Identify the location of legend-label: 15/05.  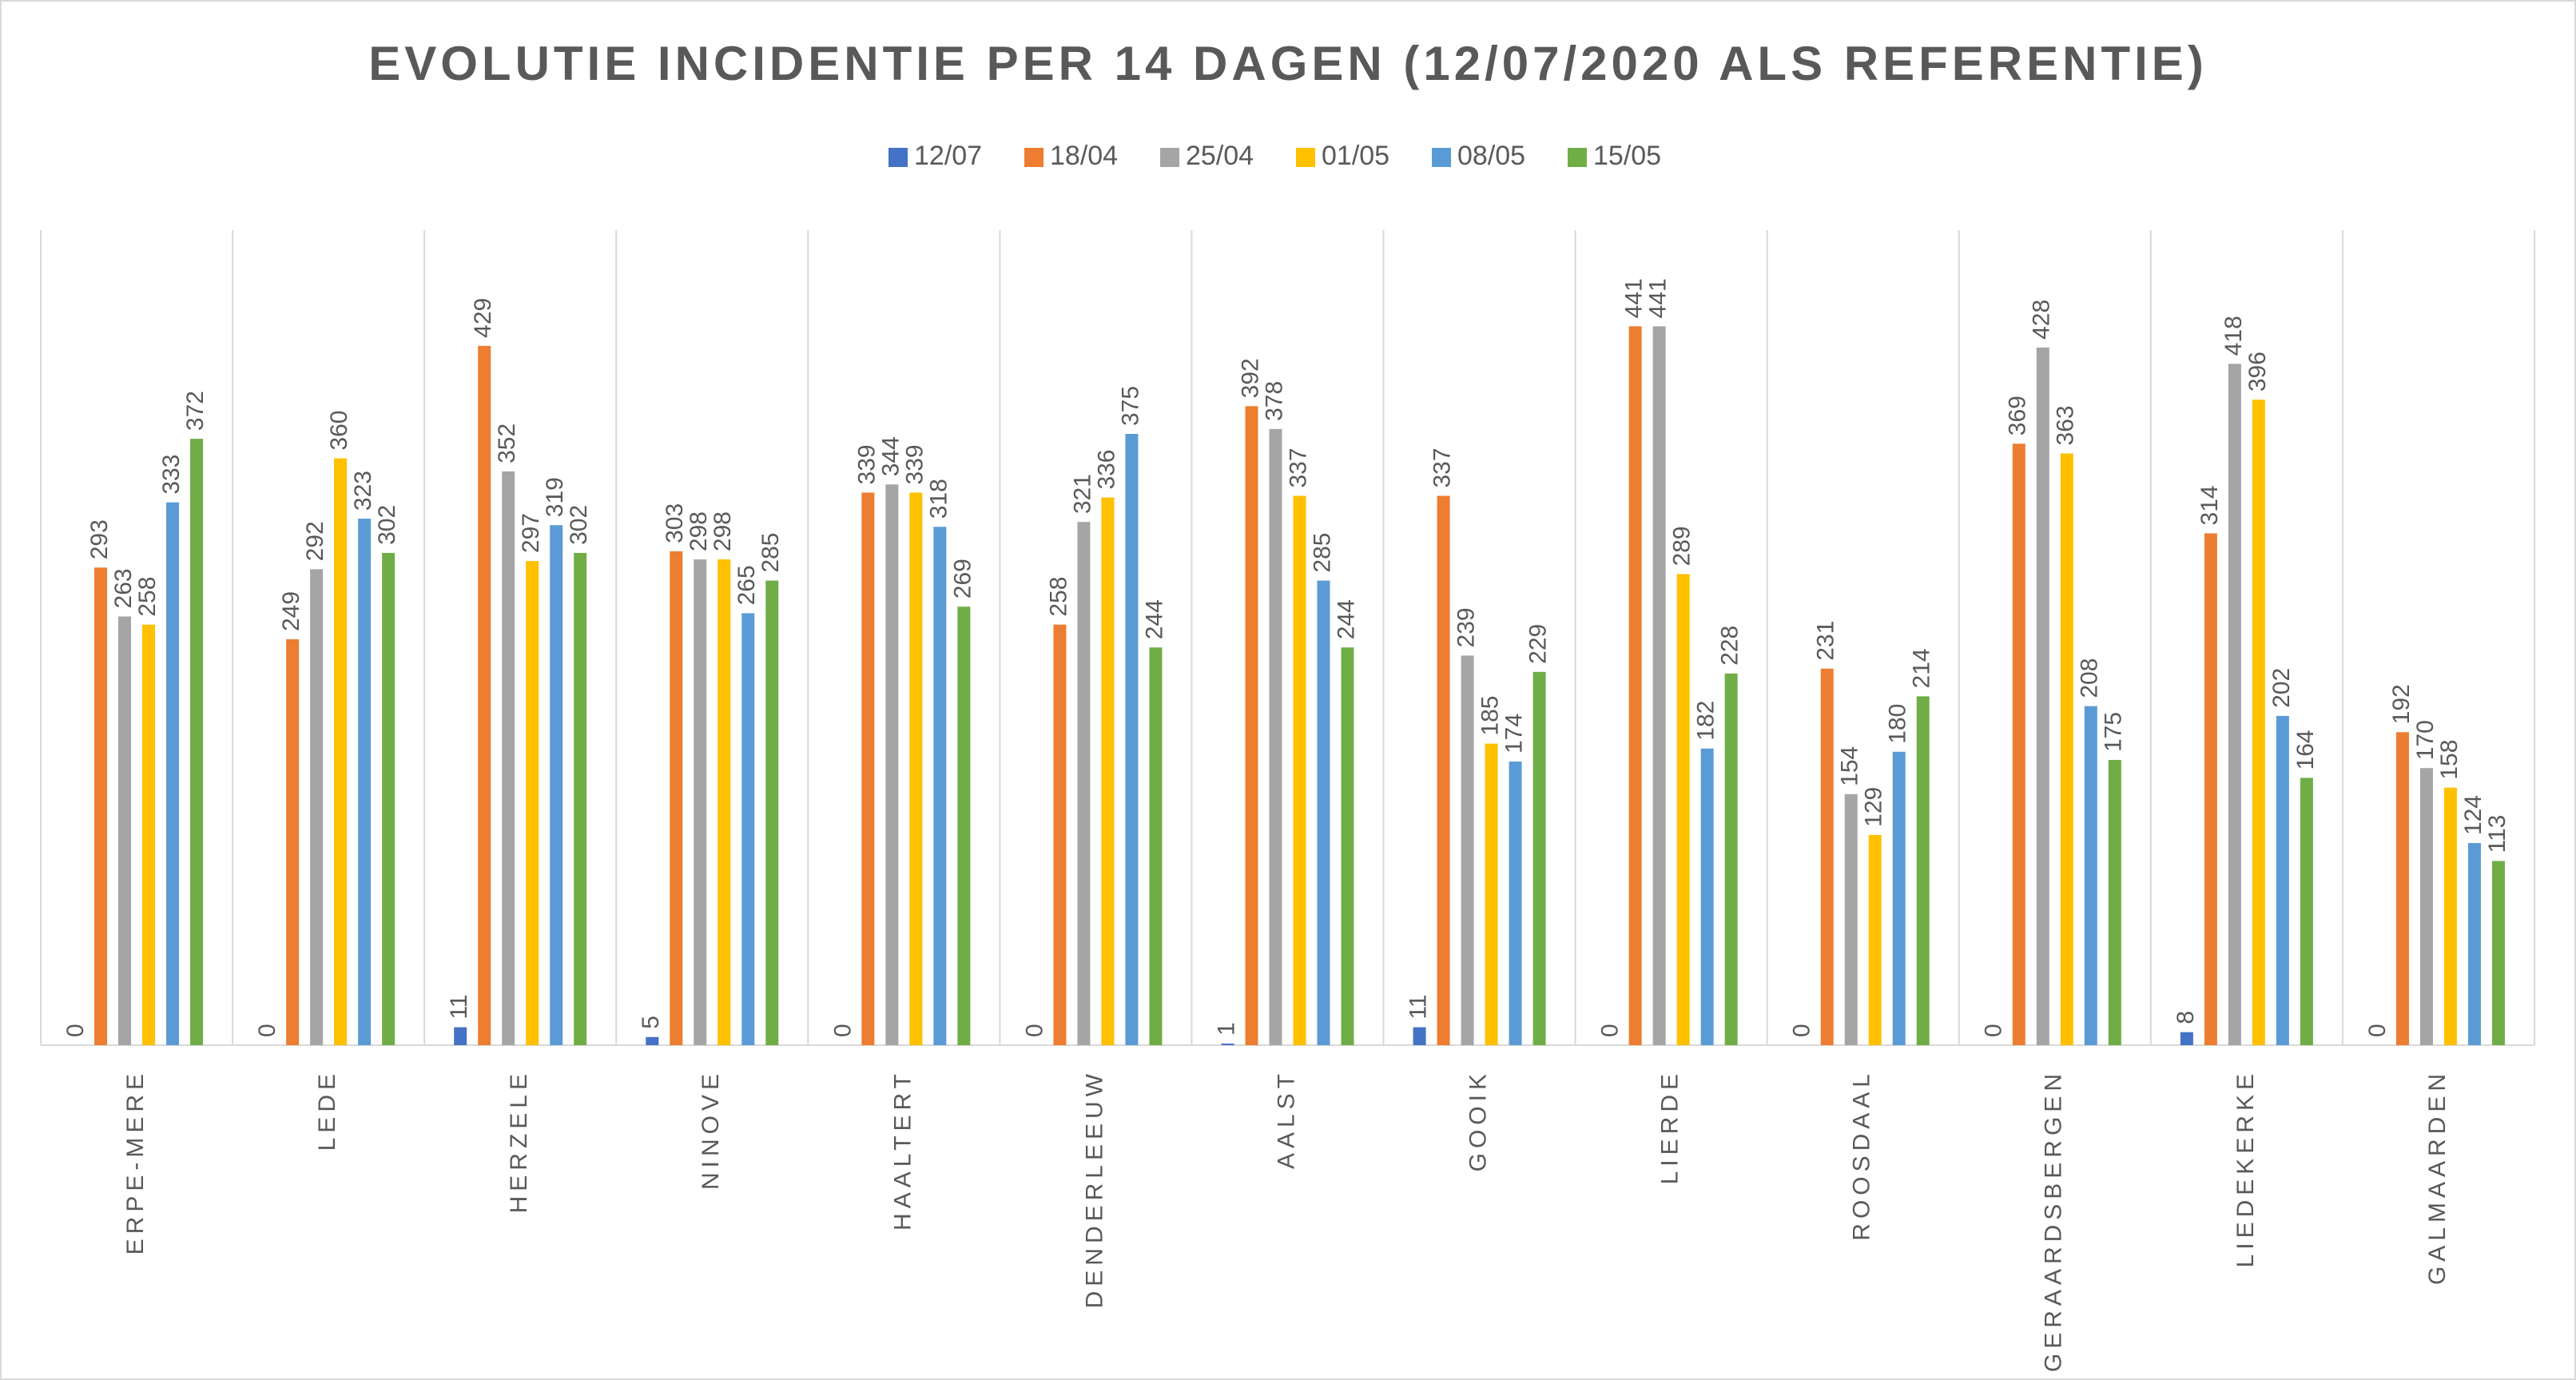
(1627, 156).